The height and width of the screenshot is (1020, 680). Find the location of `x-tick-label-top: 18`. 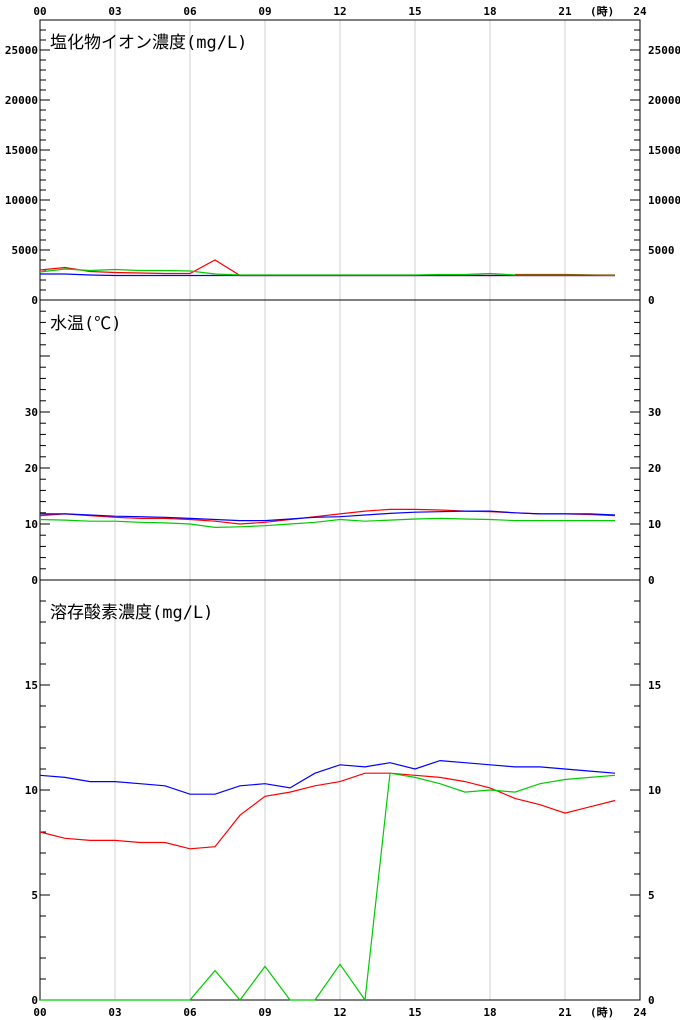

x-tick-label-top: 18 is located at coordinates (489, 11).